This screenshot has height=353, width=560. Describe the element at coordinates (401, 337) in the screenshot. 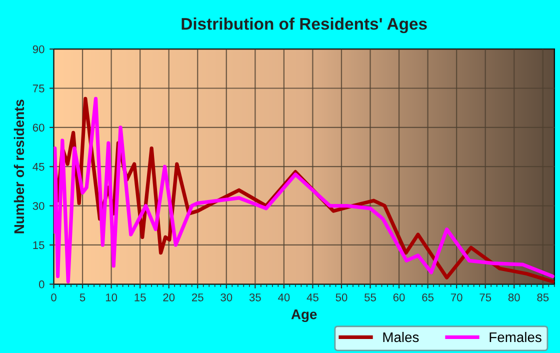

I see `legend-label: Males` at that location.